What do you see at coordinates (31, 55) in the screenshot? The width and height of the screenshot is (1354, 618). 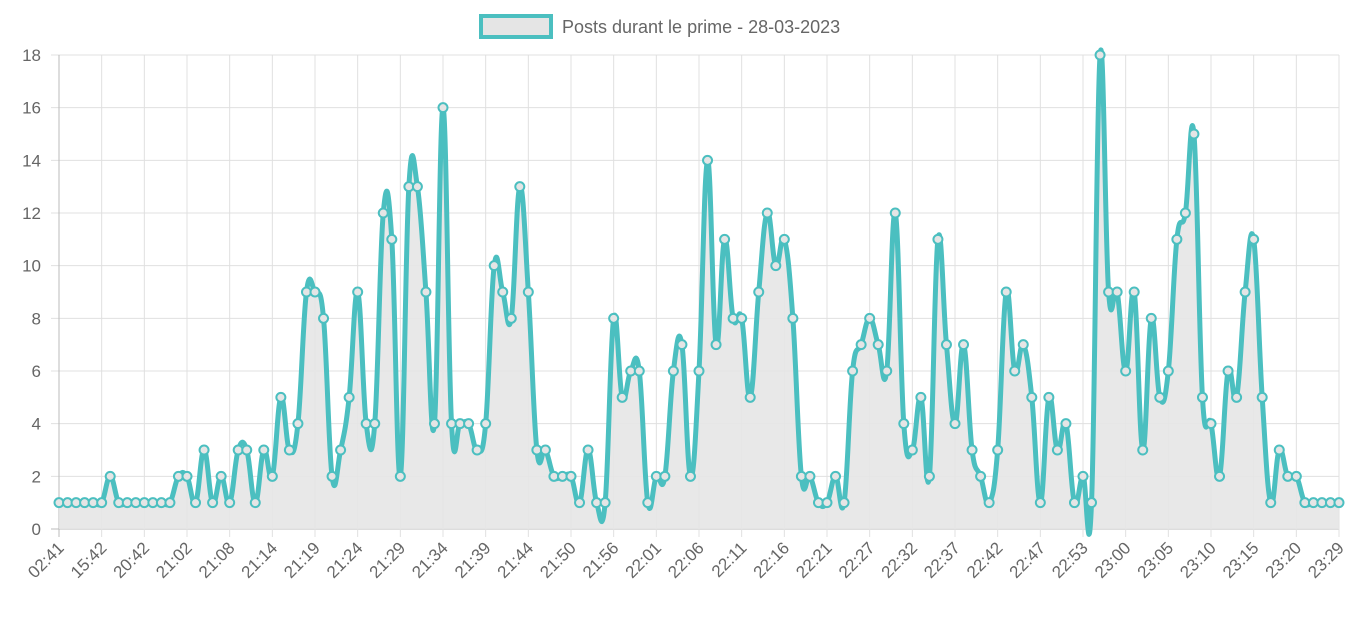 I see `y-tick-label: 18` at bounding box center [31, 55].